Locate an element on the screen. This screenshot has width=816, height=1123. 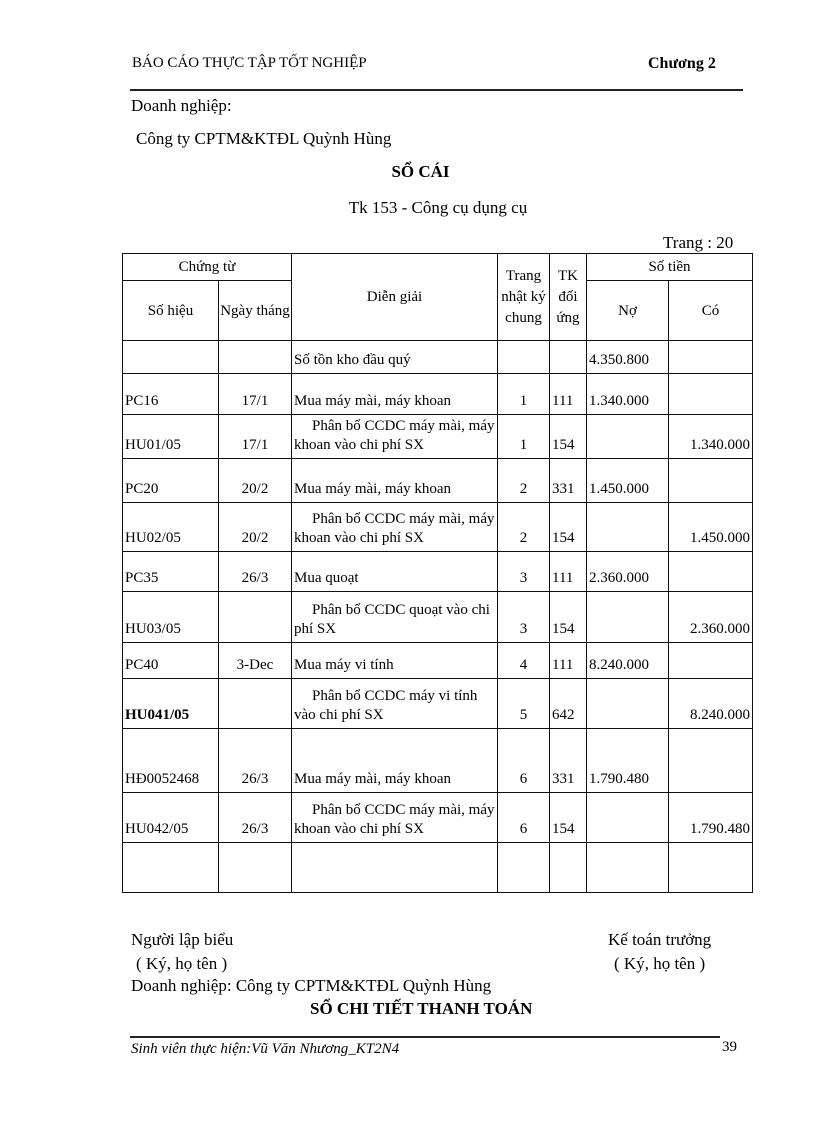
cell-credit: 1.450.000 is located at coordinates (710, 527).